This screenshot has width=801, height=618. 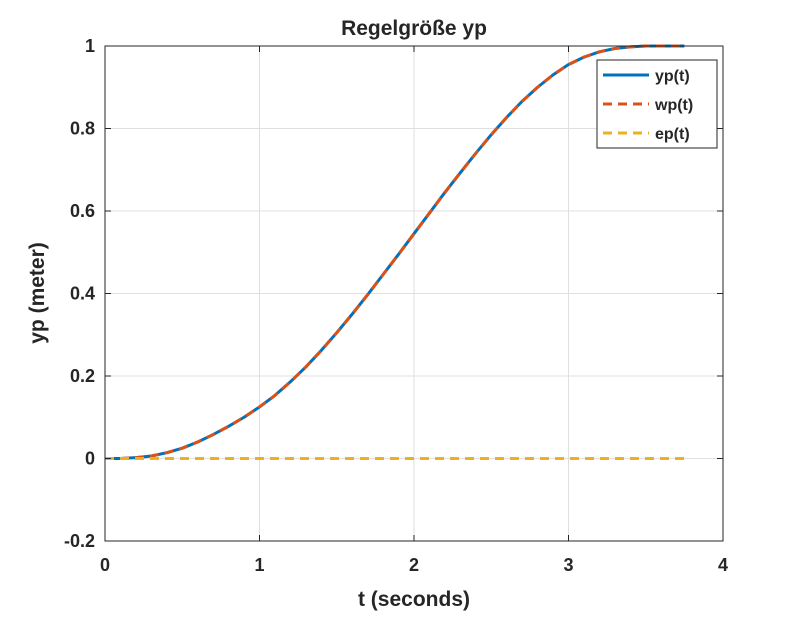 What do you see at coordinates (568, 565) in the screenshot?
I see `x-tick-label: 3` at bounding box center [568, 565].